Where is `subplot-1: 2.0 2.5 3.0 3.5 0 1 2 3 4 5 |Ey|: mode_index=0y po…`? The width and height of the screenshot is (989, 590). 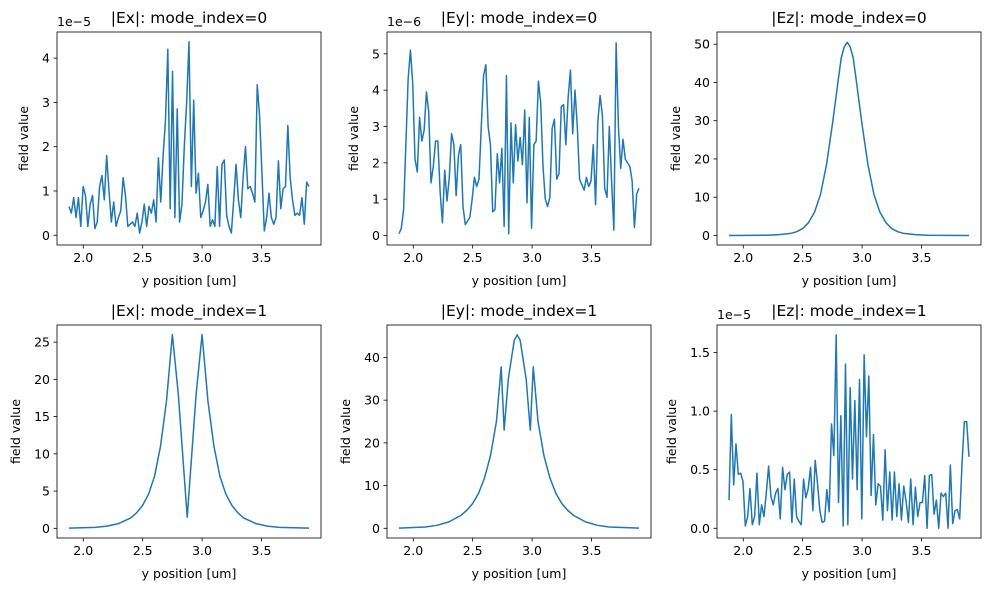 subplot-1: 2.0 2.5 3.0 3.5 0 1 2 3 4 5 |Ey|: mode_index=0y po… is located at coordinates (499, 148).